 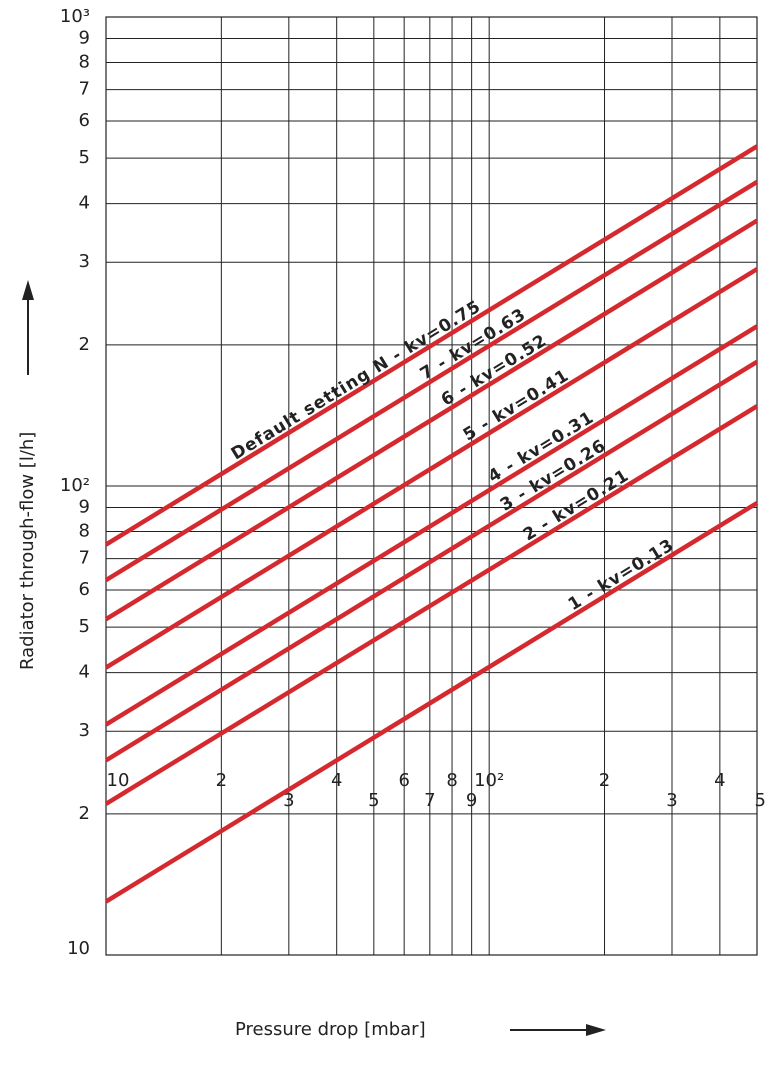 What do you see at coordinates (403, 780) in the screenshot?
I see `x-tick-label: 6` at bounding box center [403, 780].